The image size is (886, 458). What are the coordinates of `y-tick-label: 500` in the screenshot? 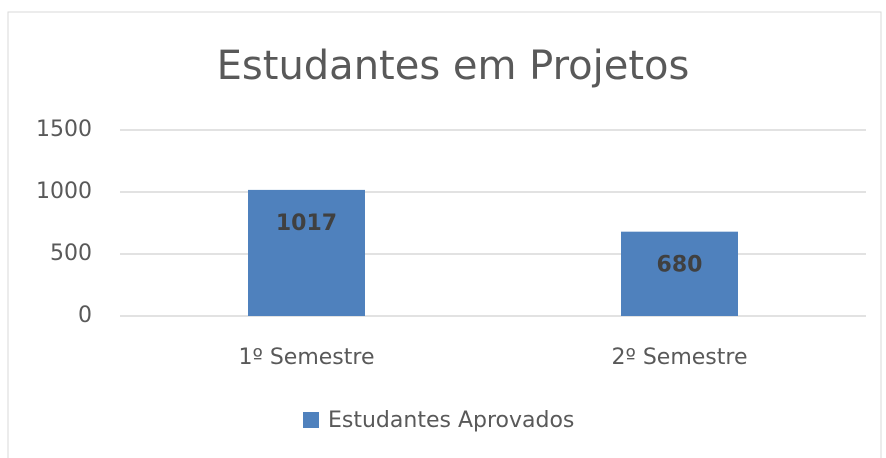 It's located at (71, 253).